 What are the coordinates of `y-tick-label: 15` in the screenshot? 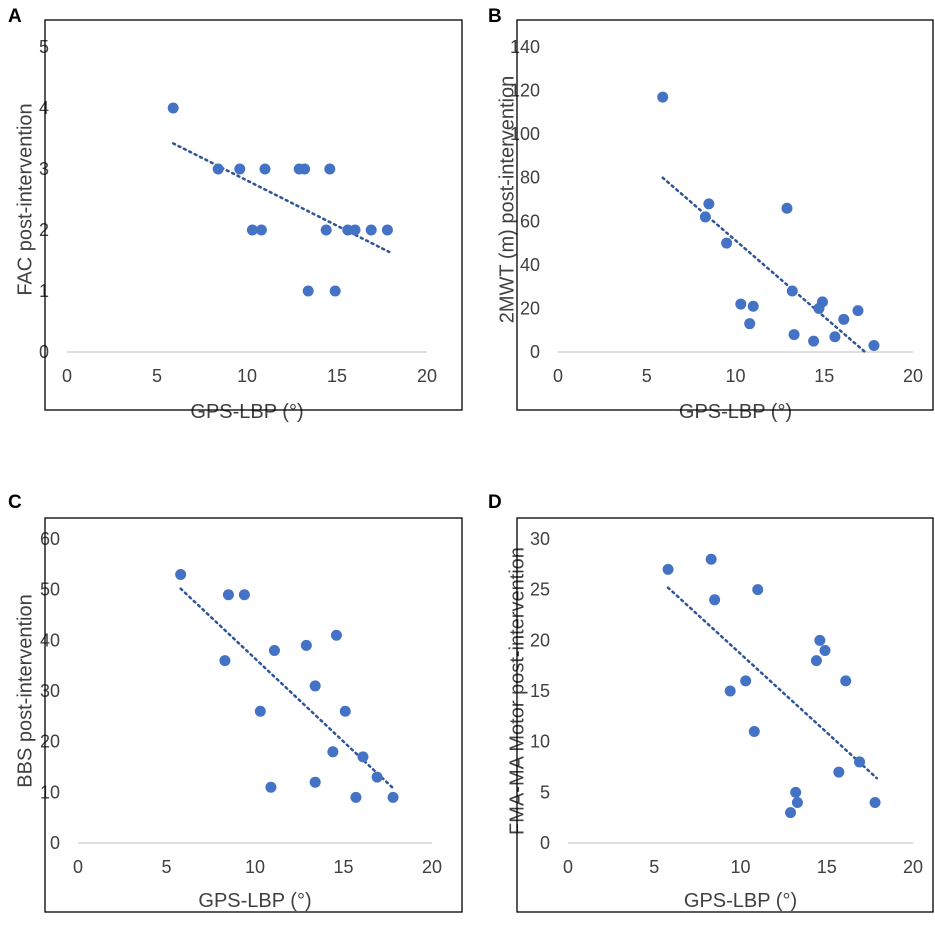 It's located at (540, 691).